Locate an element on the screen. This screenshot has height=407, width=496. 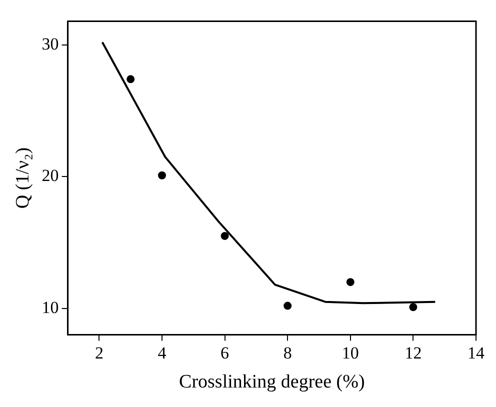
y-tick-label: 30 is located at coordinates (50, 44).